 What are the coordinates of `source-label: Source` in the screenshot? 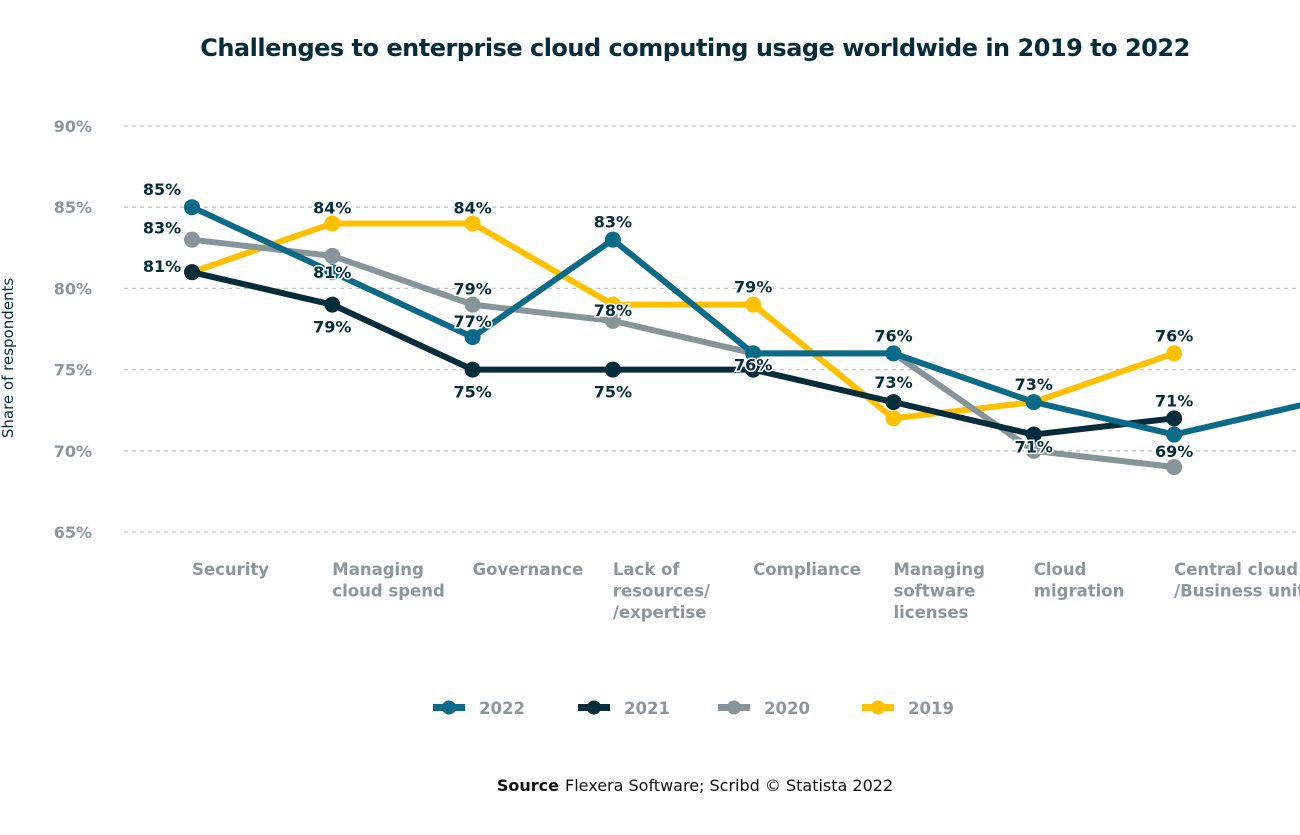 It's located at (527, 785).